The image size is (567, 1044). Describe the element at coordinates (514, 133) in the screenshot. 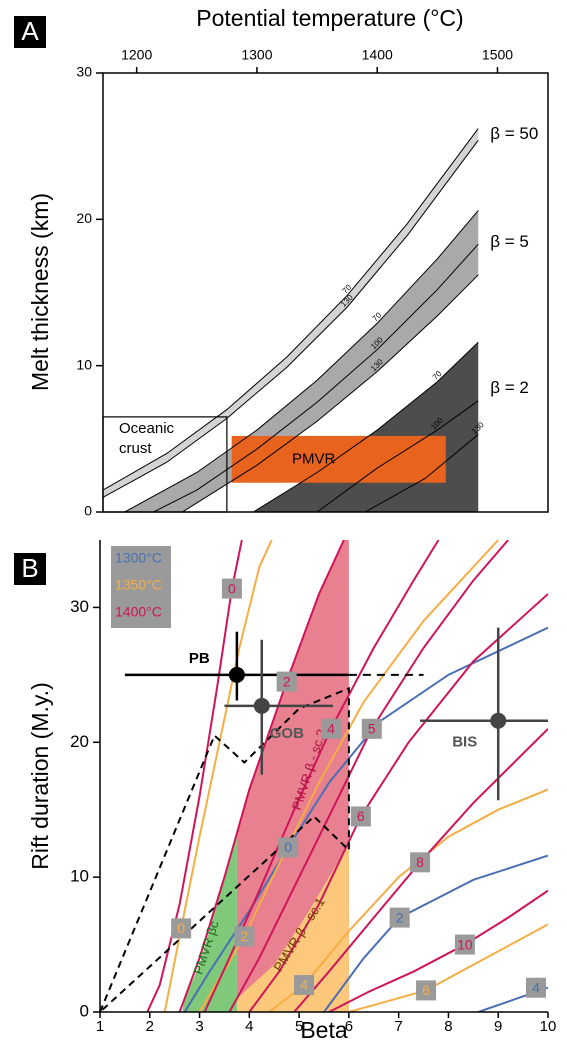

I see `band-label: β = 50` at that location.